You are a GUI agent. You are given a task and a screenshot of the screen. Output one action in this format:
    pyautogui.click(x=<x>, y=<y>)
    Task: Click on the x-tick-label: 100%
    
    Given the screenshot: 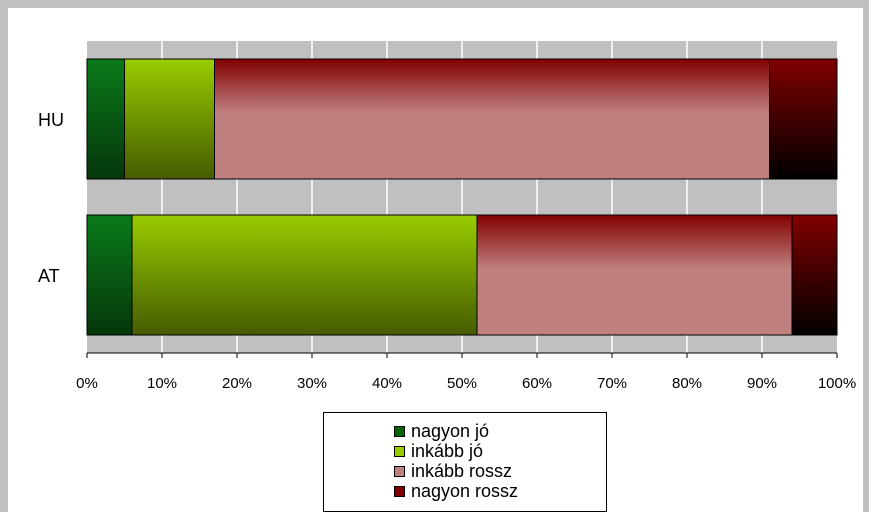 What is the action you would take?
    pyautogui.click(x=837, y=383)
    